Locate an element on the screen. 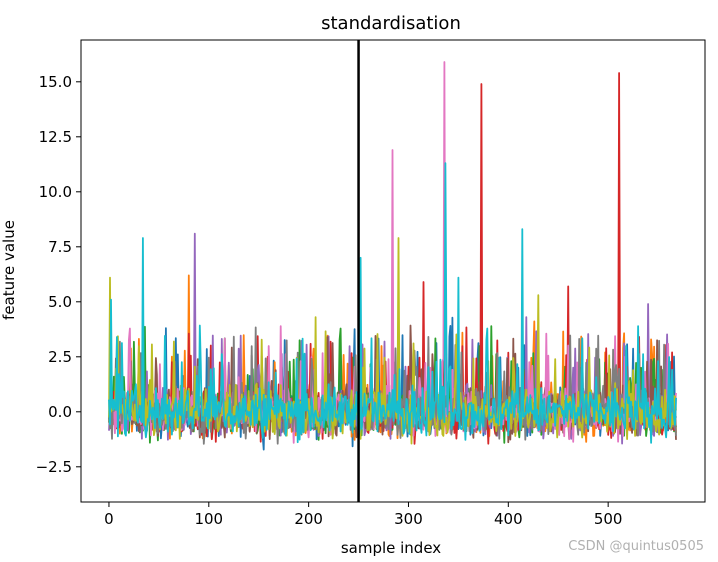 The height and width of the screenshot is (562, 718). watermark-text: CSDN @quintus0505 is located at coordinates (636, 546).